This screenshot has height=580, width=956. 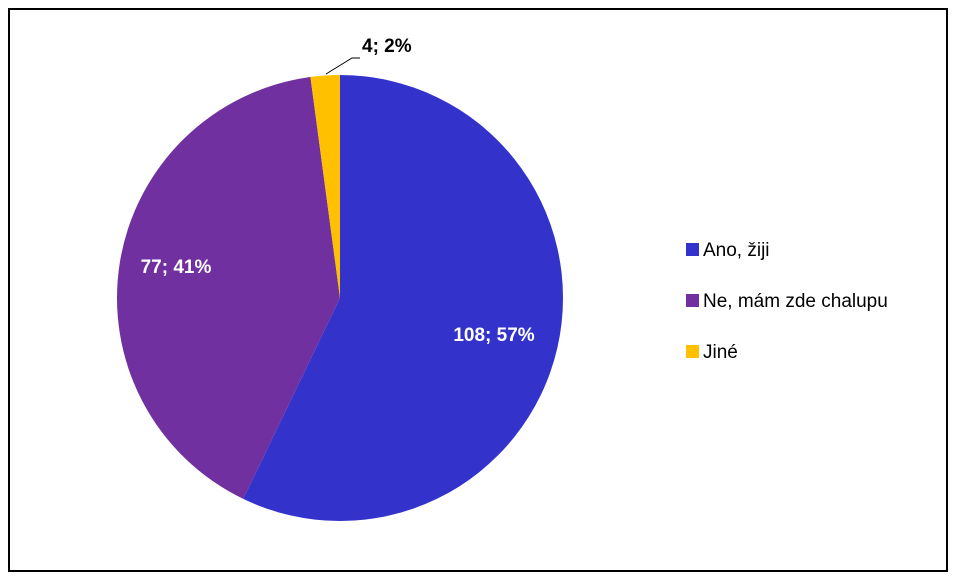 What do you see at coordinates (692, 300) in the screenshot?
I see `legend-swatch-ne-mam-zde-chalupu` at bounding box center [692, 300].